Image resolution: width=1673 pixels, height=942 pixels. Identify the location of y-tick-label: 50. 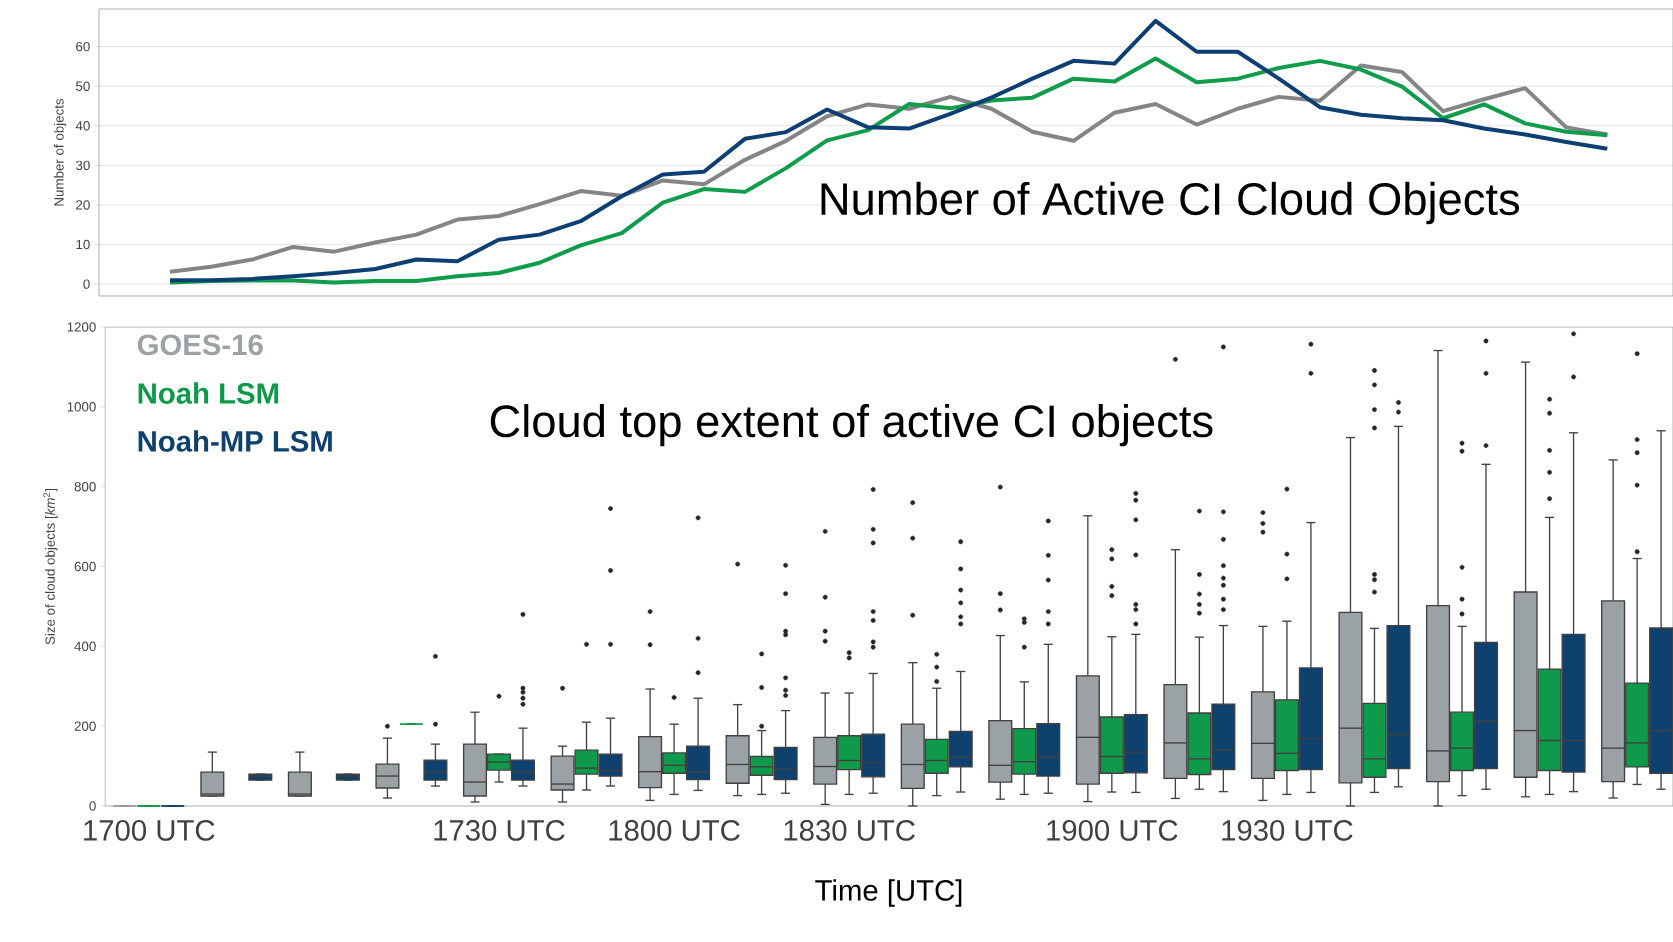
(83, 86).